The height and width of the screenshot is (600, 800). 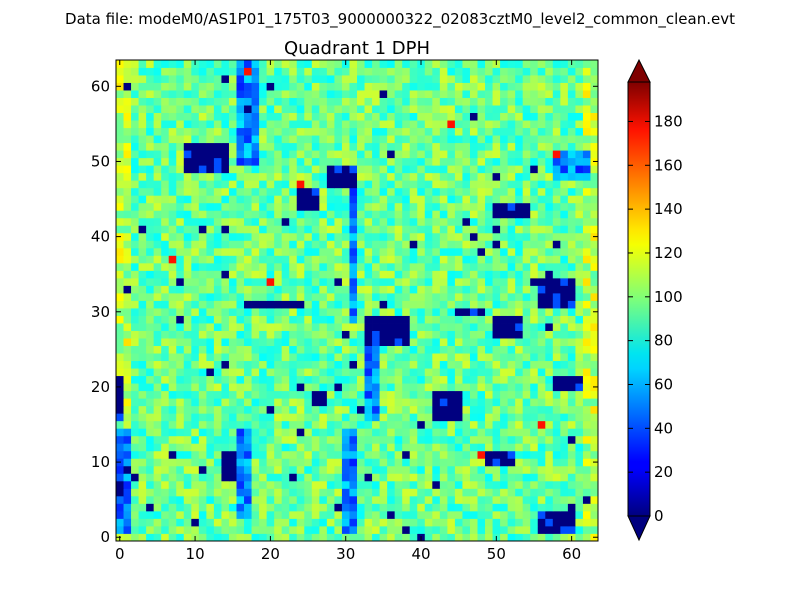 I want to click on colorbar-tick-label: 60, so click(x=663, y=384).